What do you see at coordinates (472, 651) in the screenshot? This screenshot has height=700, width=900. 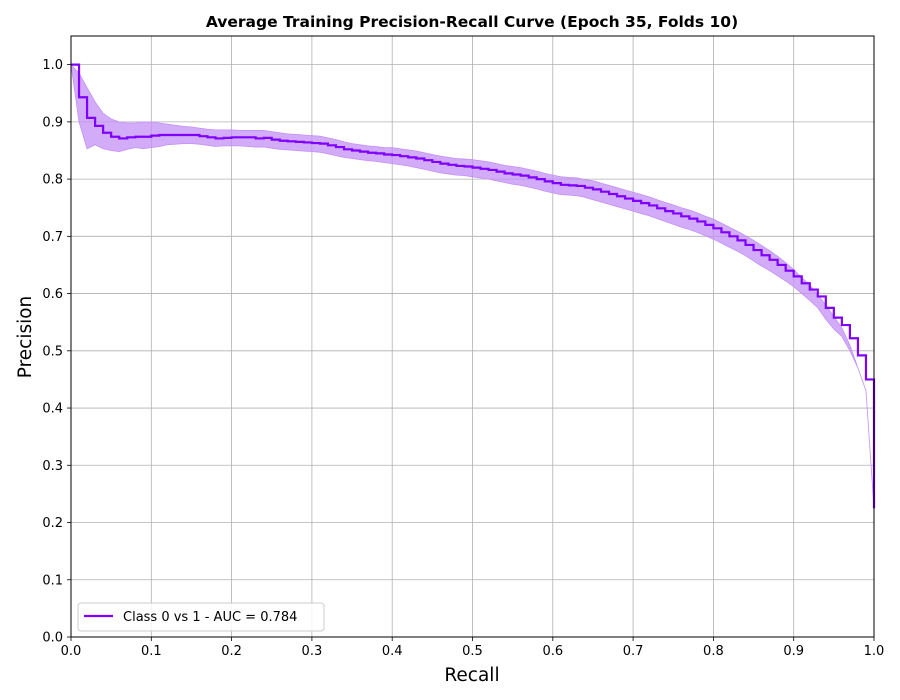 I see `x-tick-label: 0.5` at bounding box center [472, 651].